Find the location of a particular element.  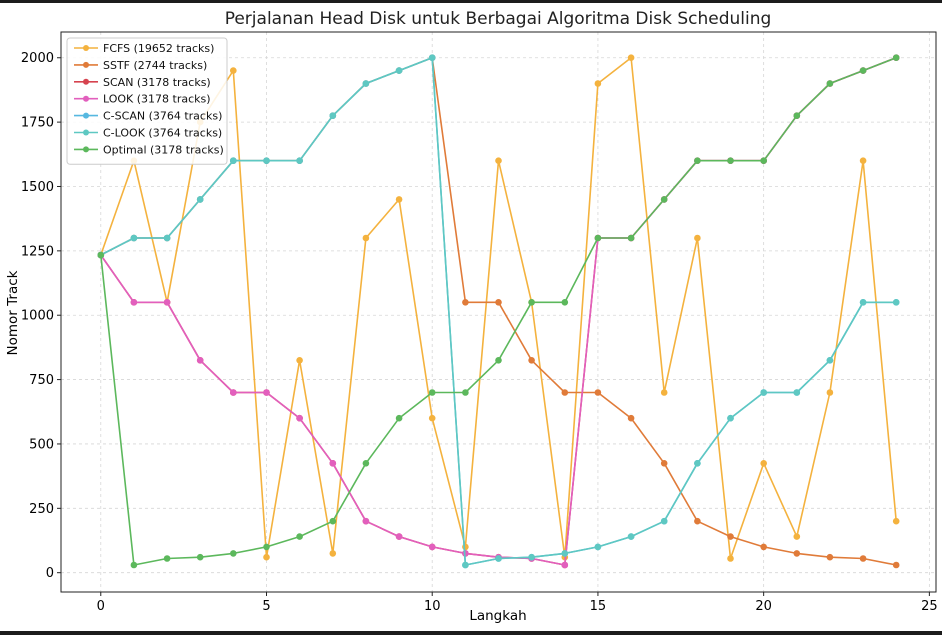

x-tick-label: 0 is located at coordinates (101, 606).